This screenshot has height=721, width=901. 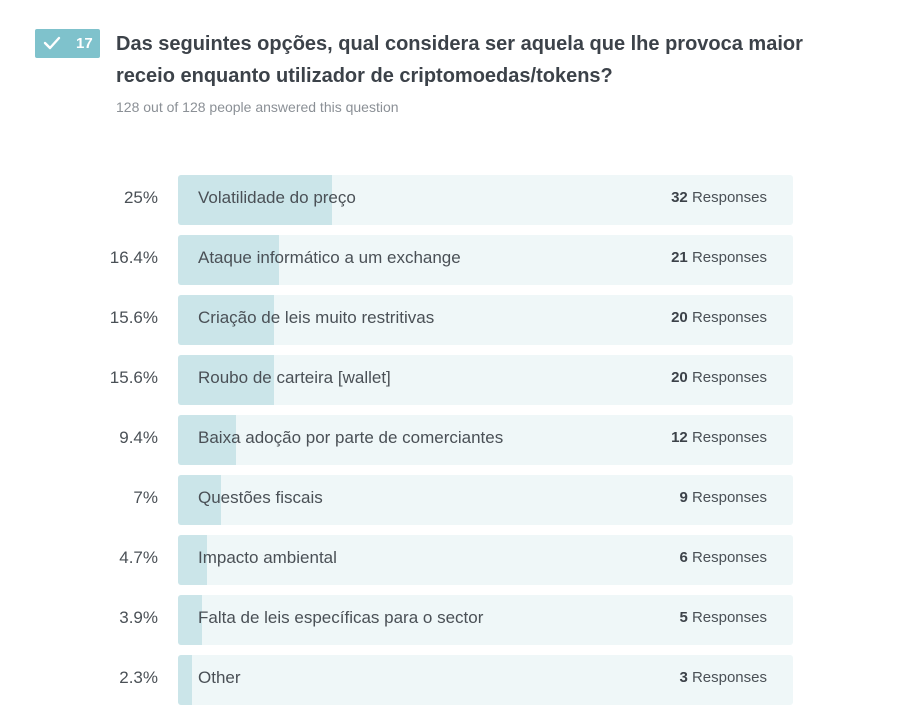 I want to click on answer-percent: 7%, so click(x=145, y=497).